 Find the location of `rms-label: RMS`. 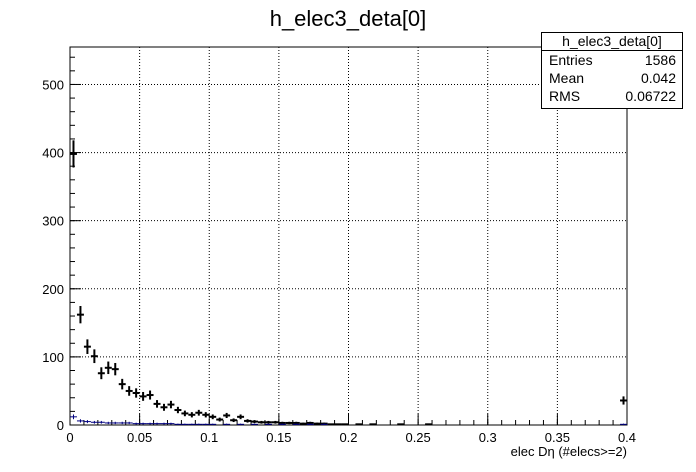

rms-label: RMS is located at coordinates (565, 96).